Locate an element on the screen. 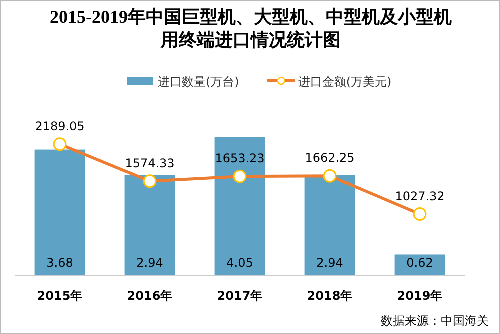 The width and height of the screenshot is (500, 334). data-label: 4.05 is located at coordinates (240, 263).